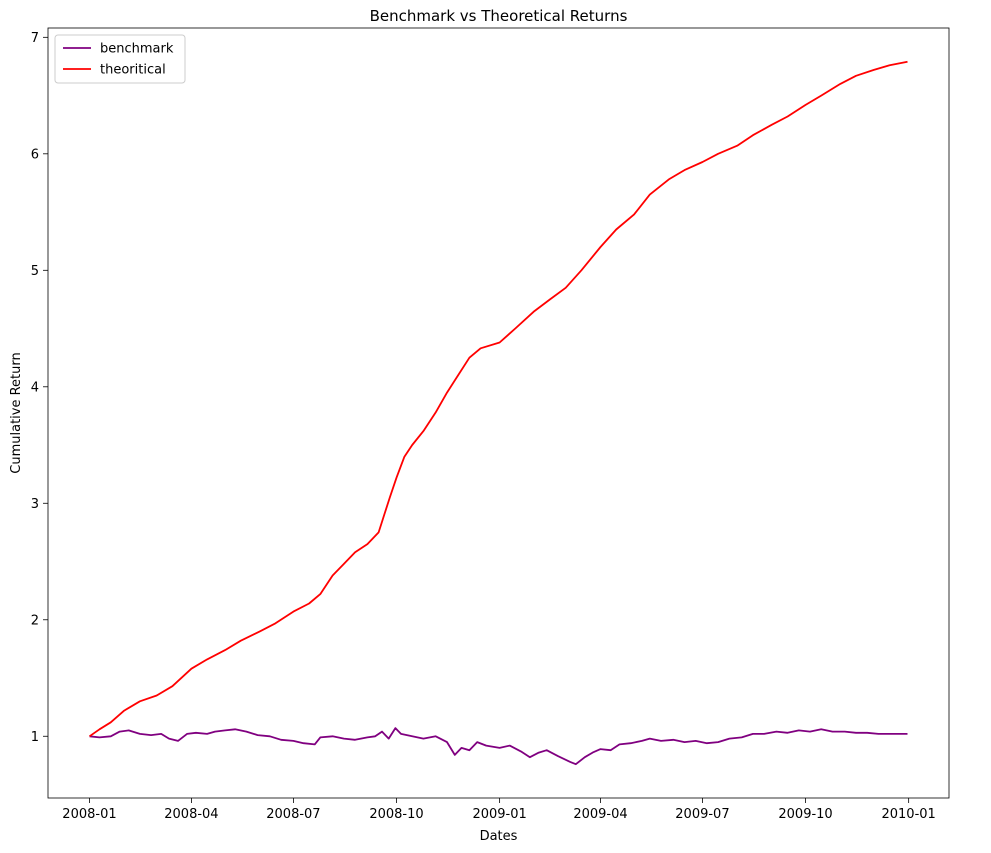 This screenshot has width=991, height=853. What do you see at coordinates (16, 412) in the screenshot?
I see `y-axis-label: Cumulative Return` at bounding box center [16, 412].